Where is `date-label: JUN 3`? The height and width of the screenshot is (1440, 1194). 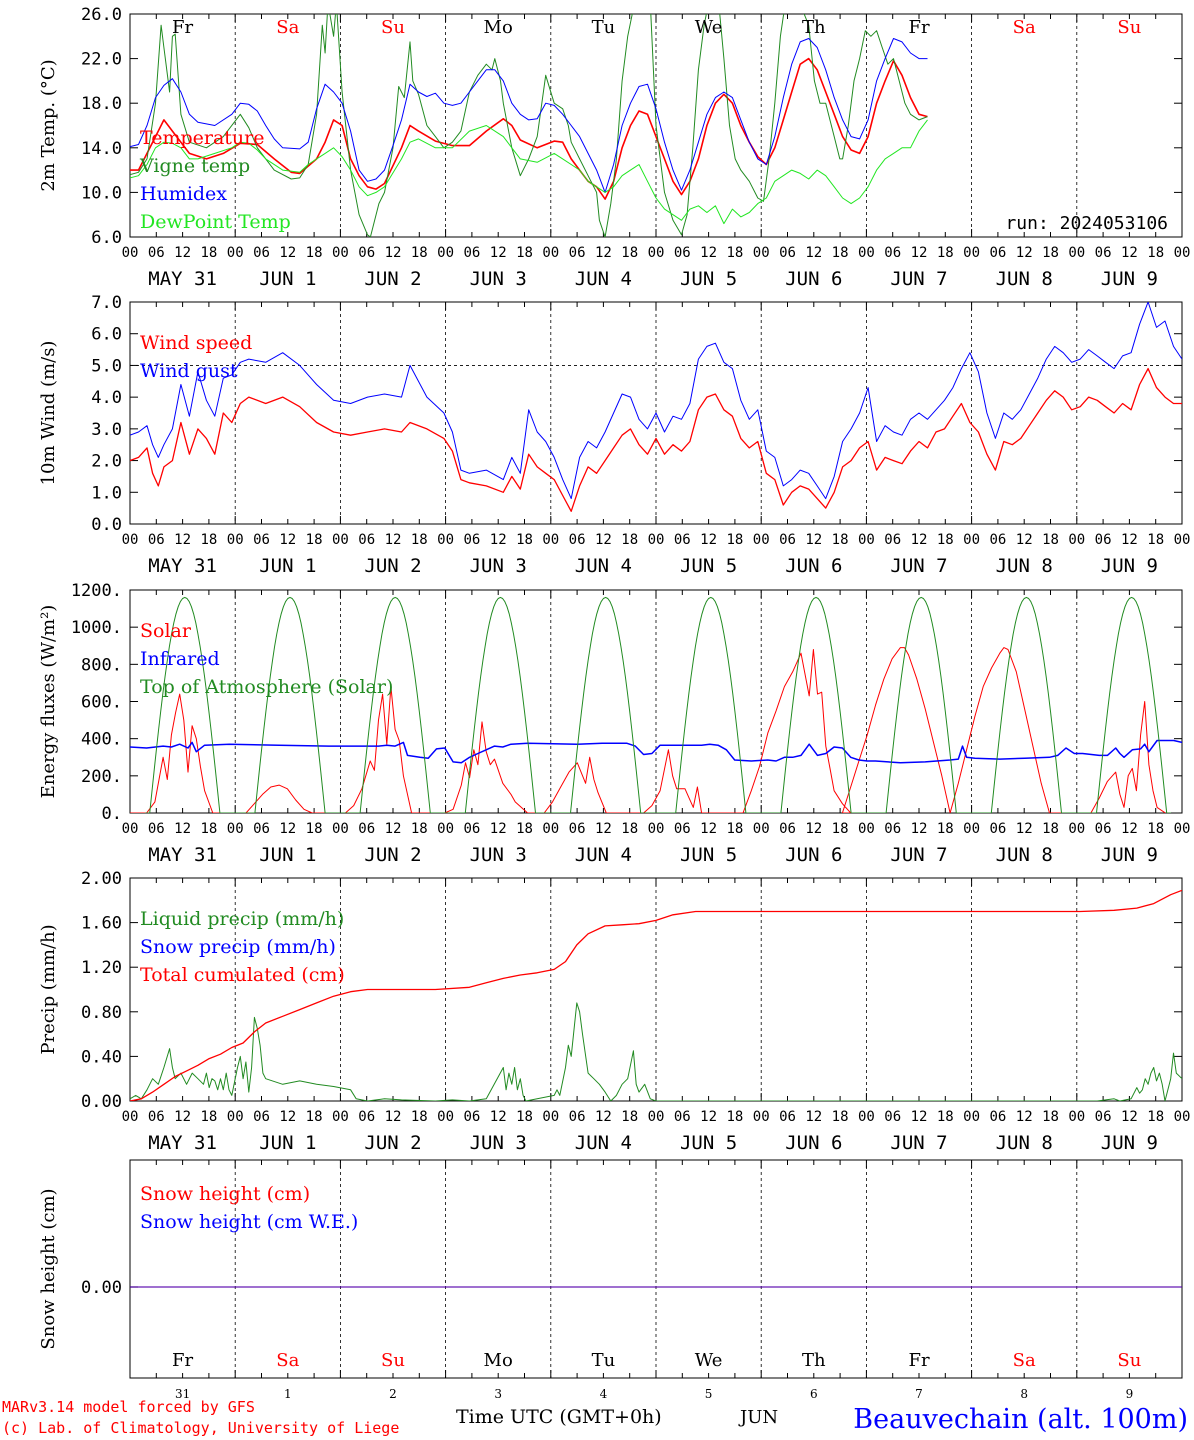 date-label: JUN 3 is located at coordinates (498, 855).